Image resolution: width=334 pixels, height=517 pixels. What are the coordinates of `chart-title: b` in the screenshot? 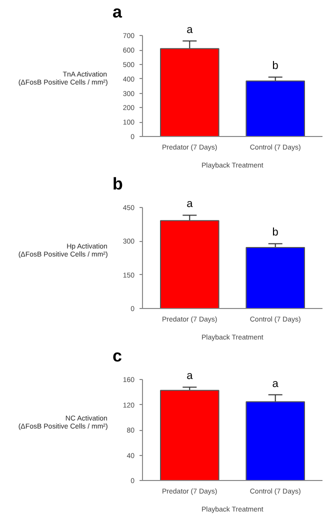 It's located at (117, 184).